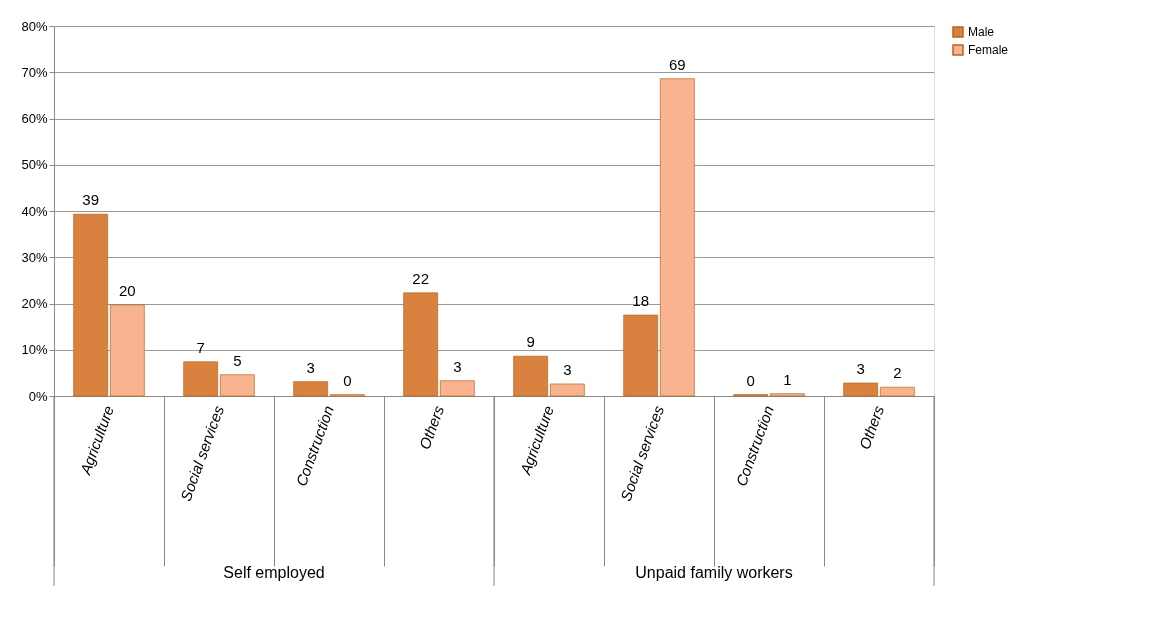 The height and width of the screenshot is (624, 1150). I want to click on data-label: 7, so click(200, 347).